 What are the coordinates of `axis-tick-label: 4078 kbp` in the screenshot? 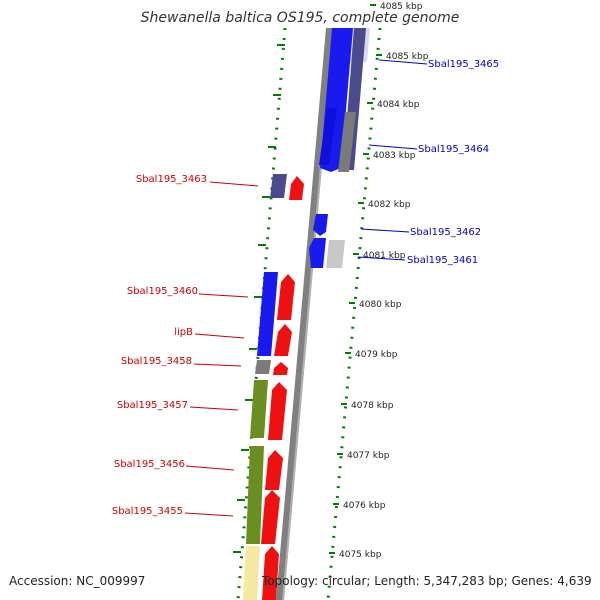 It's located at (372, 406).